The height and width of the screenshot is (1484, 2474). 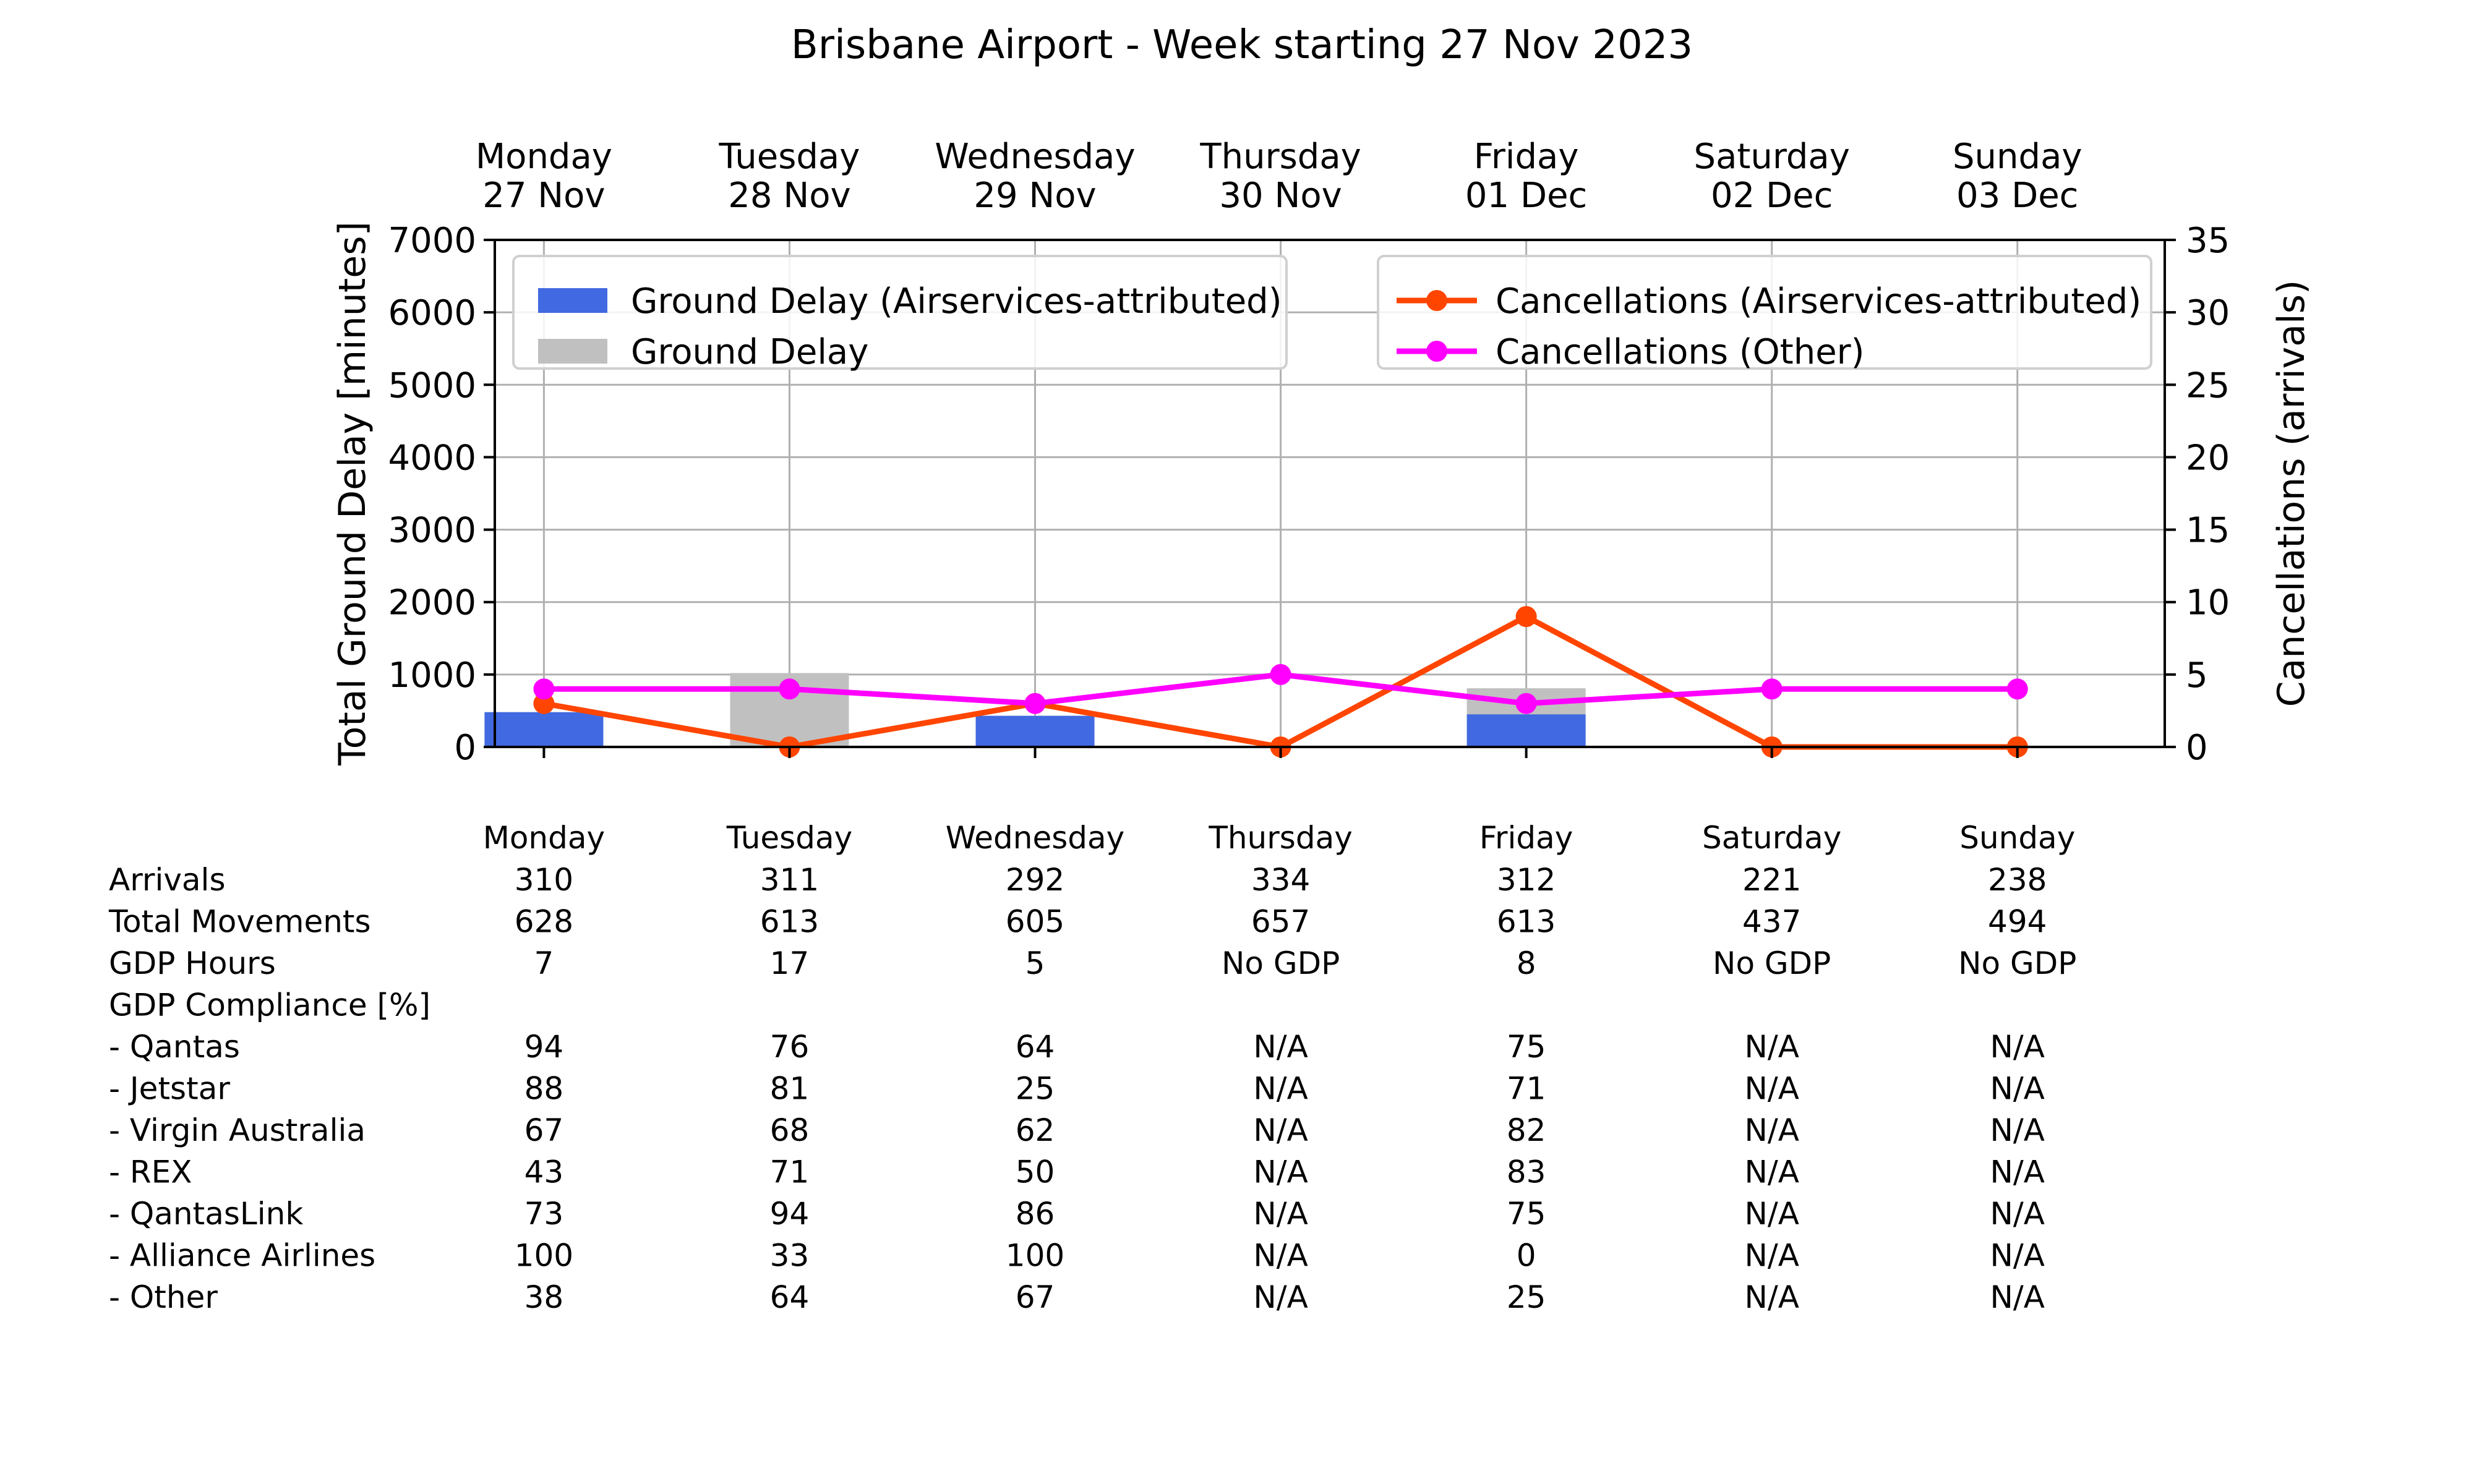 I want to click on legend-label: Cancellations (Airservices-attributed), so click(x=1819, y=301).